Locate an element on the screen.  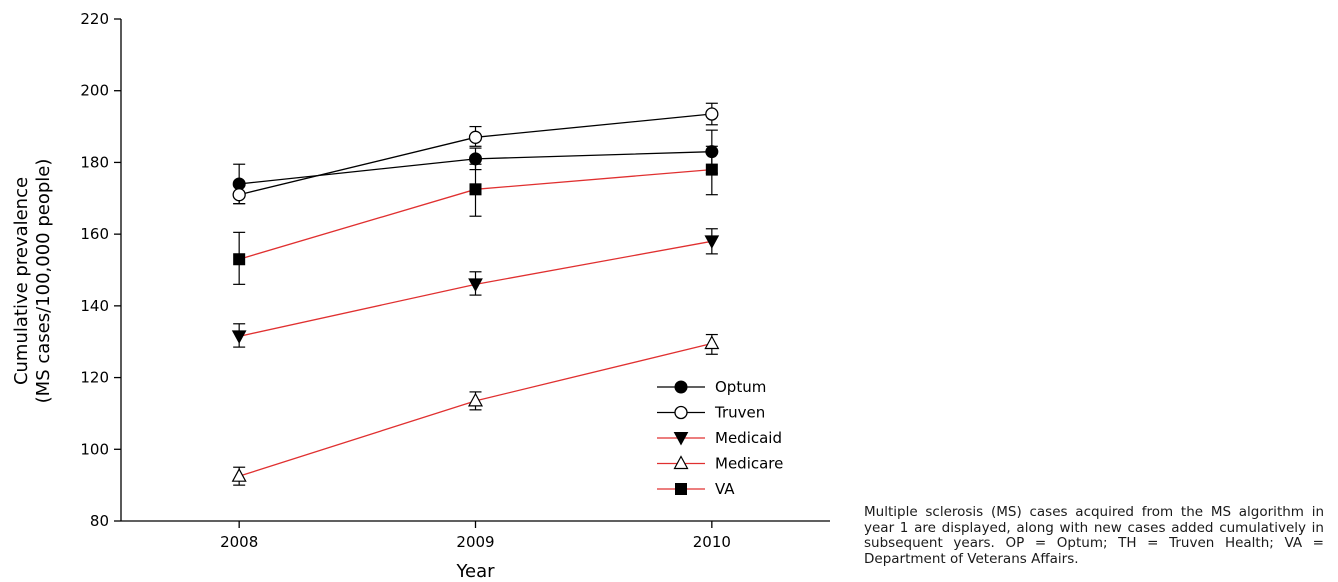
y-tick-label: 200 is located at coordinates (94, 91).